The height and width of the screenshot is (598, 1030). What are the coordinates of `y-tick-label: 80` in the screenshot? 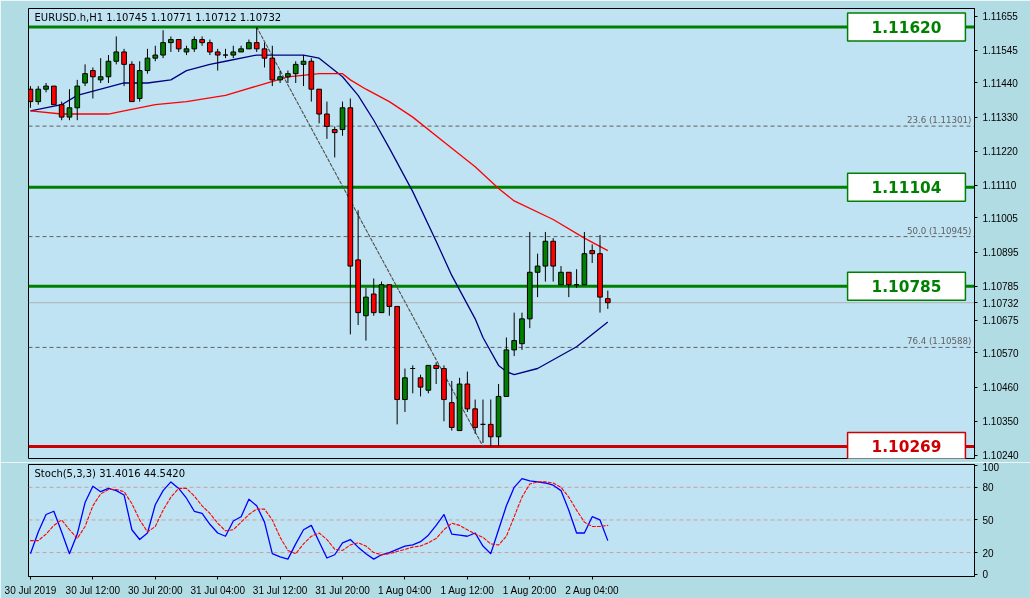 It's located at (988, 488).